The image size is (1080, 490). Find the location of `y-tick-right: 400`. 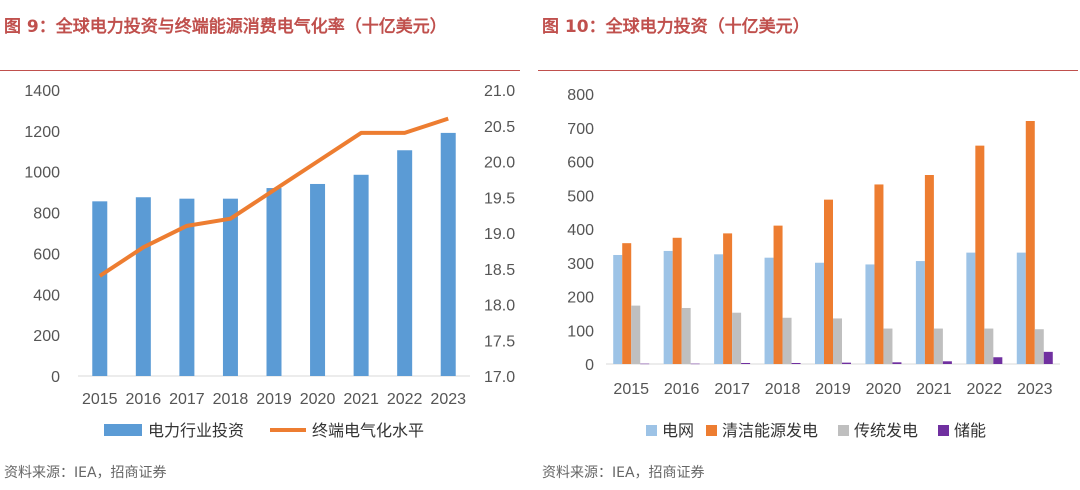

y-tick-right: 400 is located at coordinates (580, 230).